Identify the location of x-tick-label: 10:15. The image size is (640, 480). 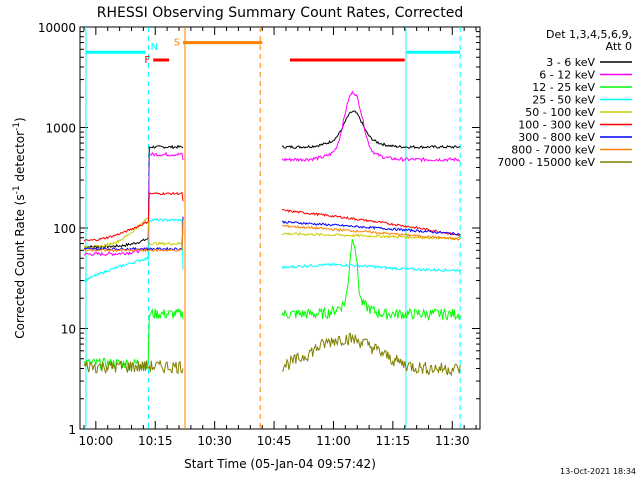
(155, 441).